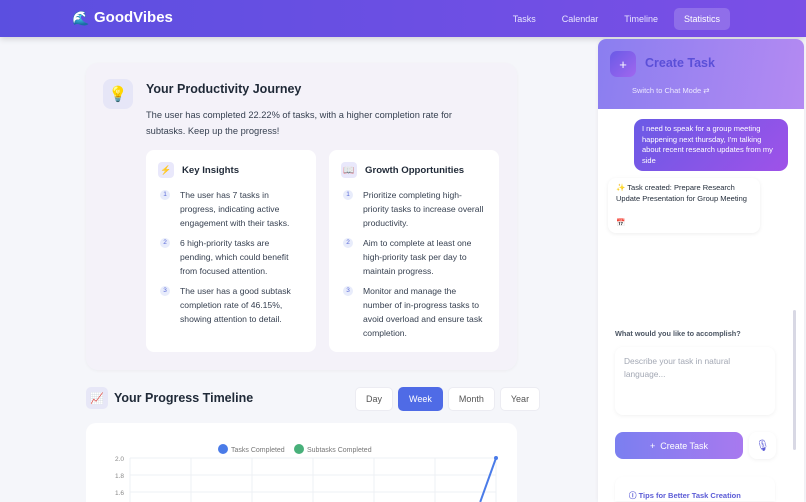  I want to click on range-year: Year, so click(520, 399).